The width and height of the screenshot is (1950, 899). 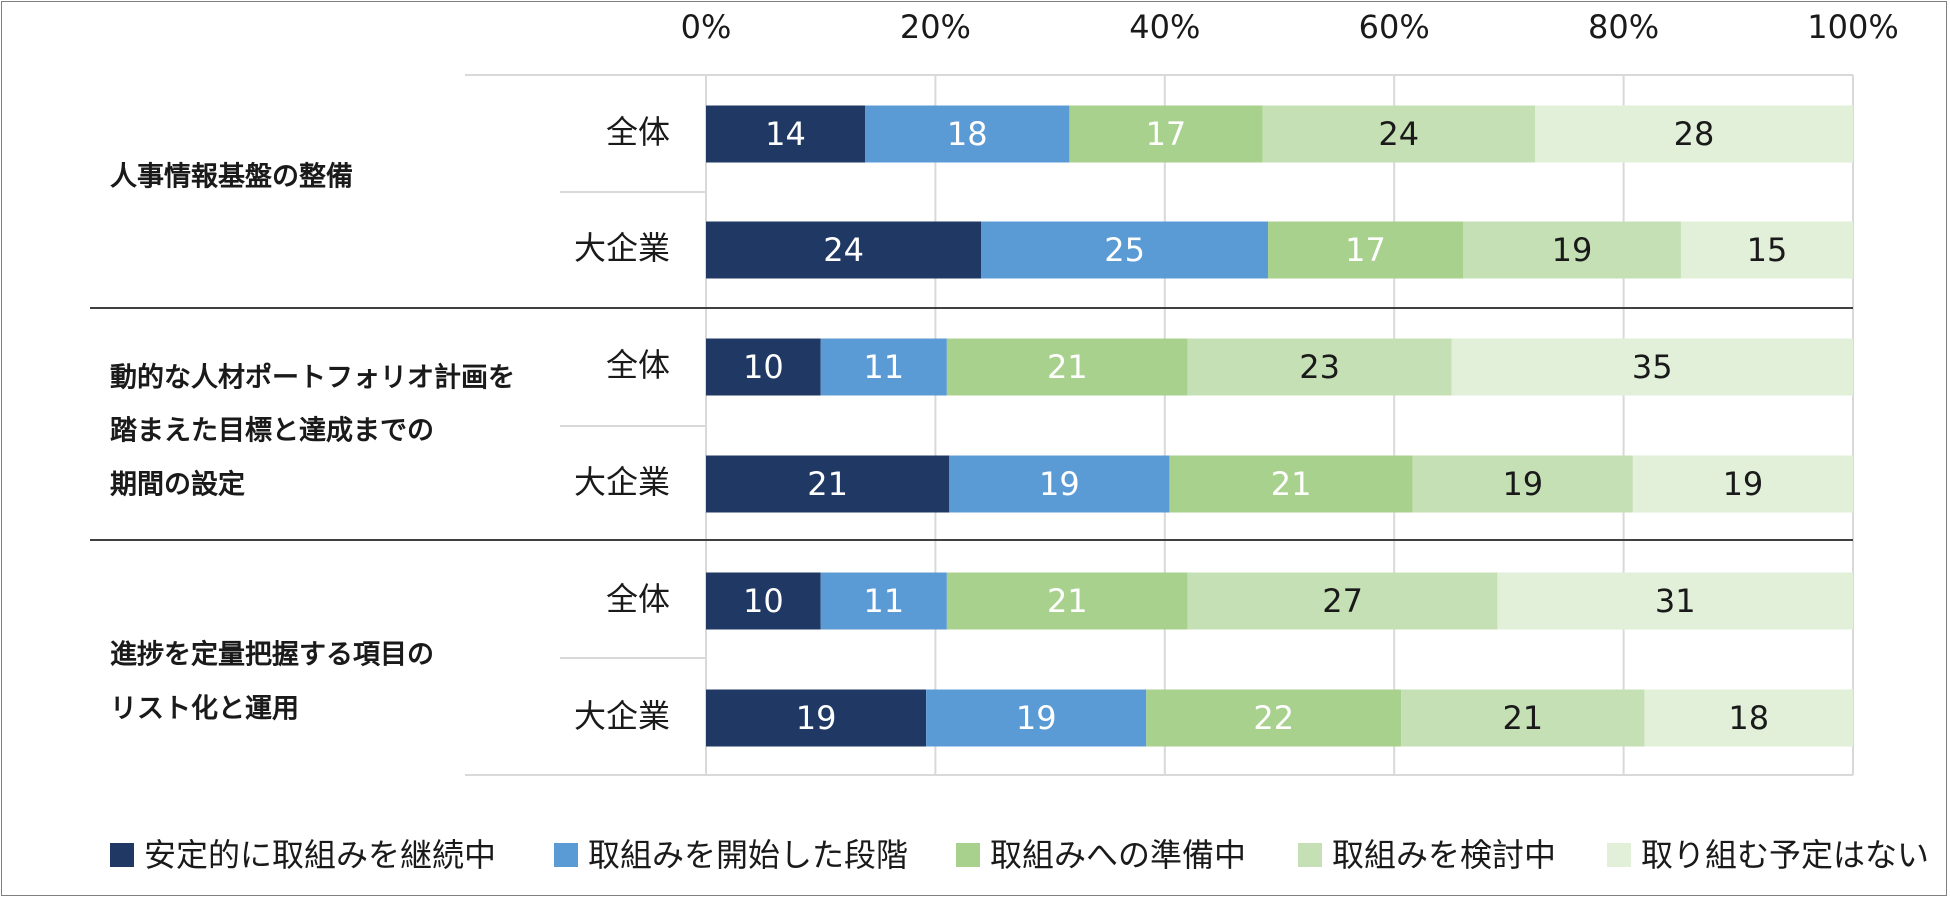 I want to click on group-label: 踏まえた目標と達成までの, so click(x=272, y=431).